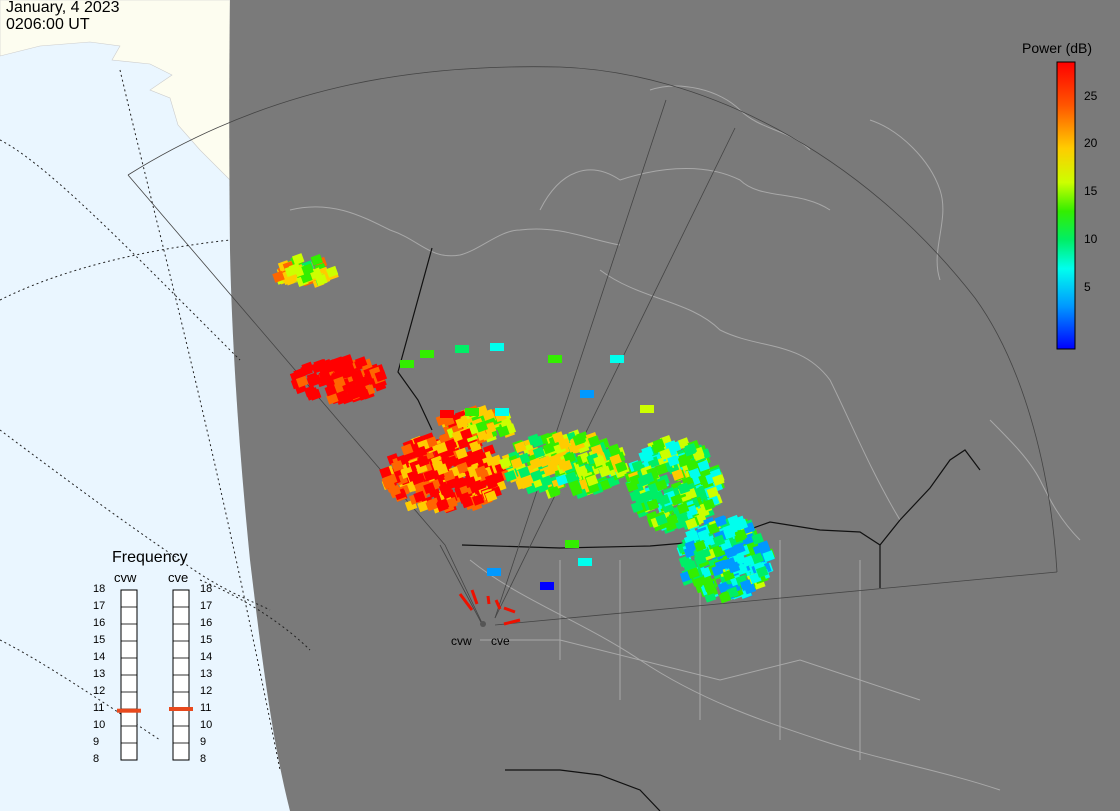  Describe the element at coordinates (96, 742) in the screenshot. I see `frequency-tick-9: 9` at that location.